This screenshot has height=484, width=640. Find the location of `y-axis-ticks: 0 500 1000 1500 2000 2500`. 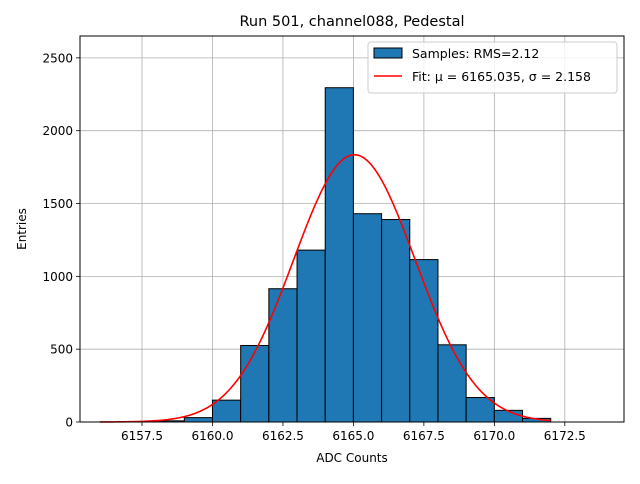

y-axis-ticks: 0 500 1000 1500 2000 2500 is located at coordinates (61, 240).